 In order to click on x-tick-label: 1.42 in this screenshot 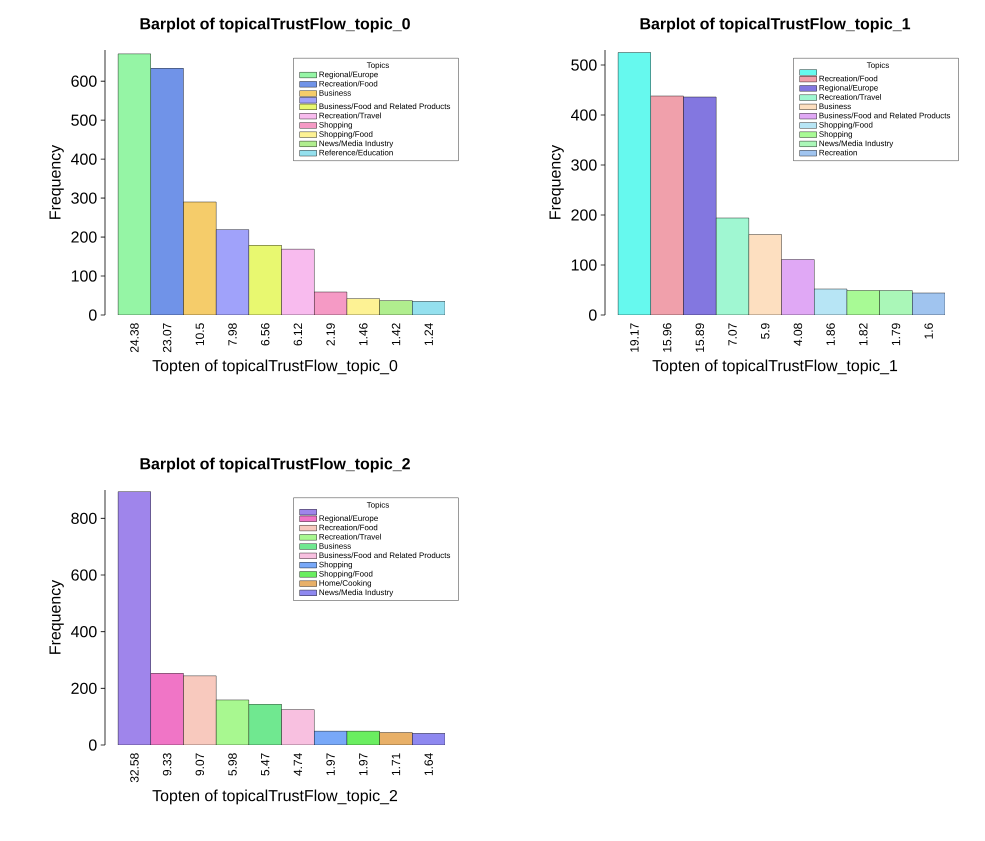, I will do `click(396, 334)`.